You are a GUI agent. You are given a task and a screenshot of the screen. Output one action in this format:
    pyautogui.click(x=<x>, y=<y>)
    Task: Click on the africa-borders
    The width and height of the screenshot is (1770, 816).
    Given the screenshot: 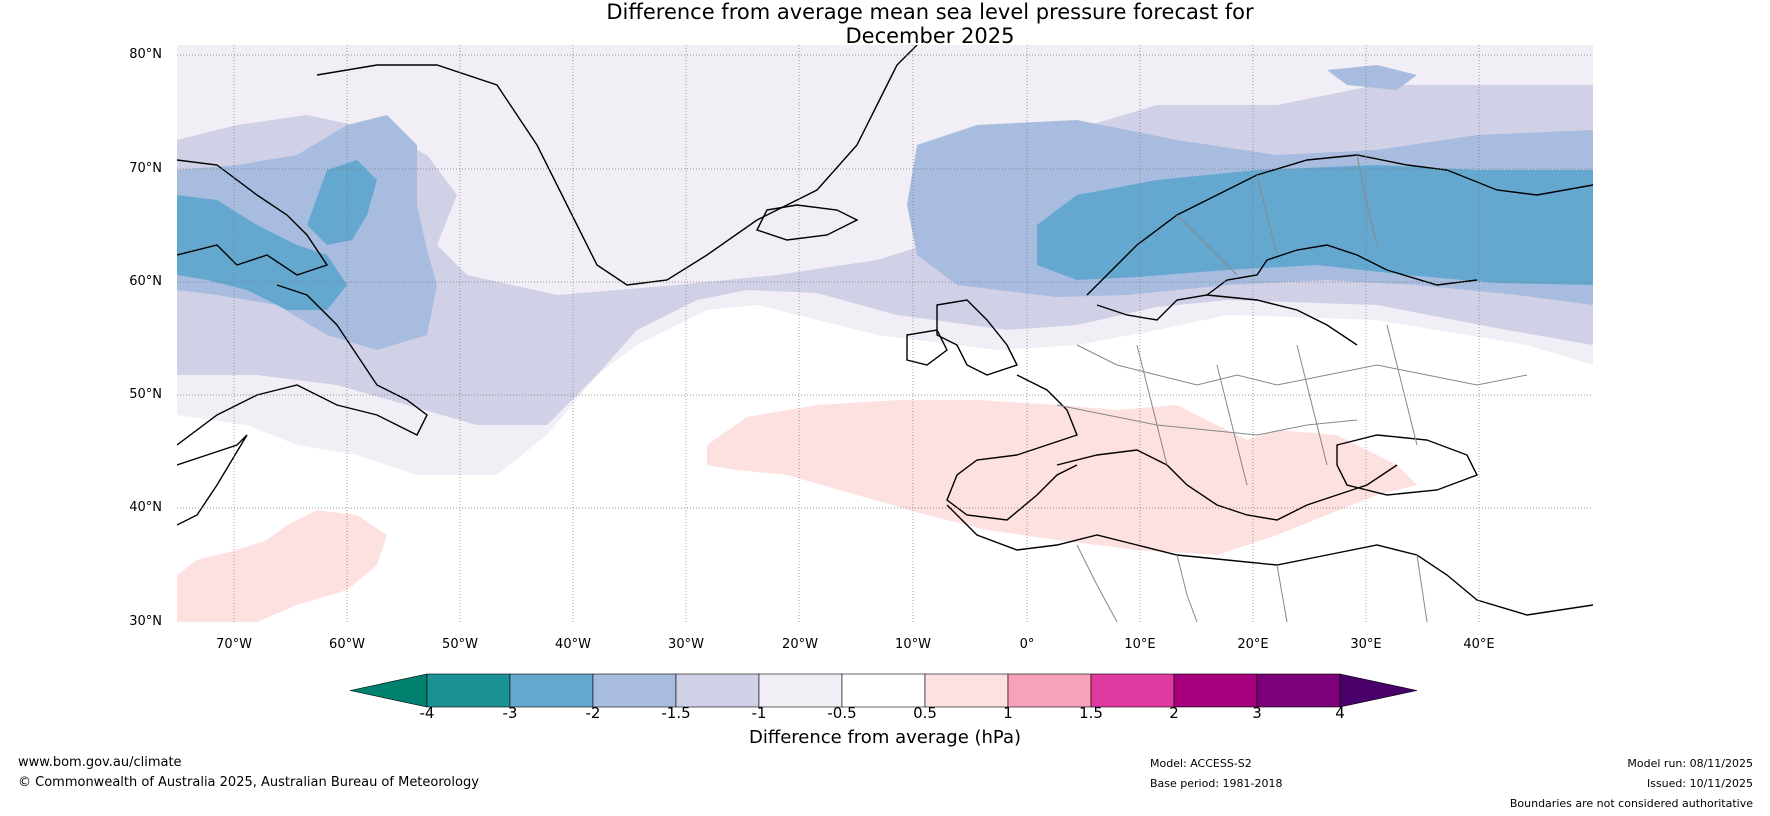 What is the action you would take?
    pyautogui.click(x=1252, y=583)
    